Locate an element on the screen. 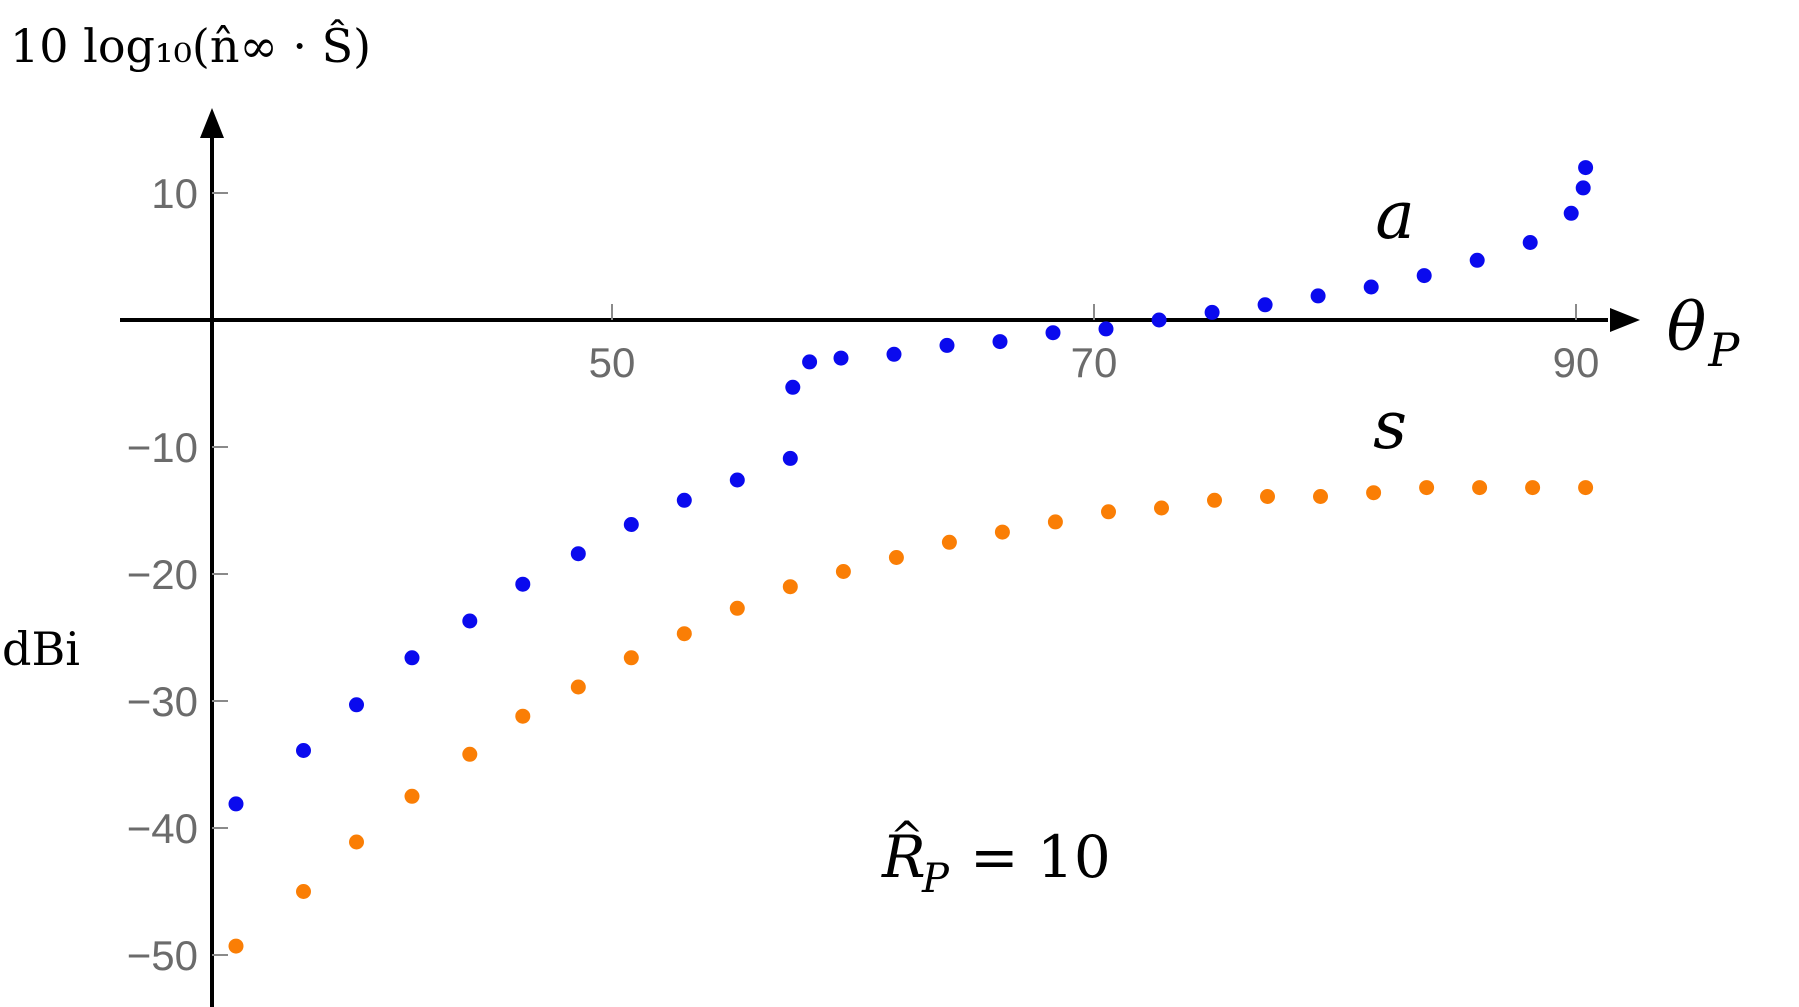 The height and width of the screenshot is (1007, 1799). parameter-annotation: R ^ P = 10 is located at coordinates (996, 858).